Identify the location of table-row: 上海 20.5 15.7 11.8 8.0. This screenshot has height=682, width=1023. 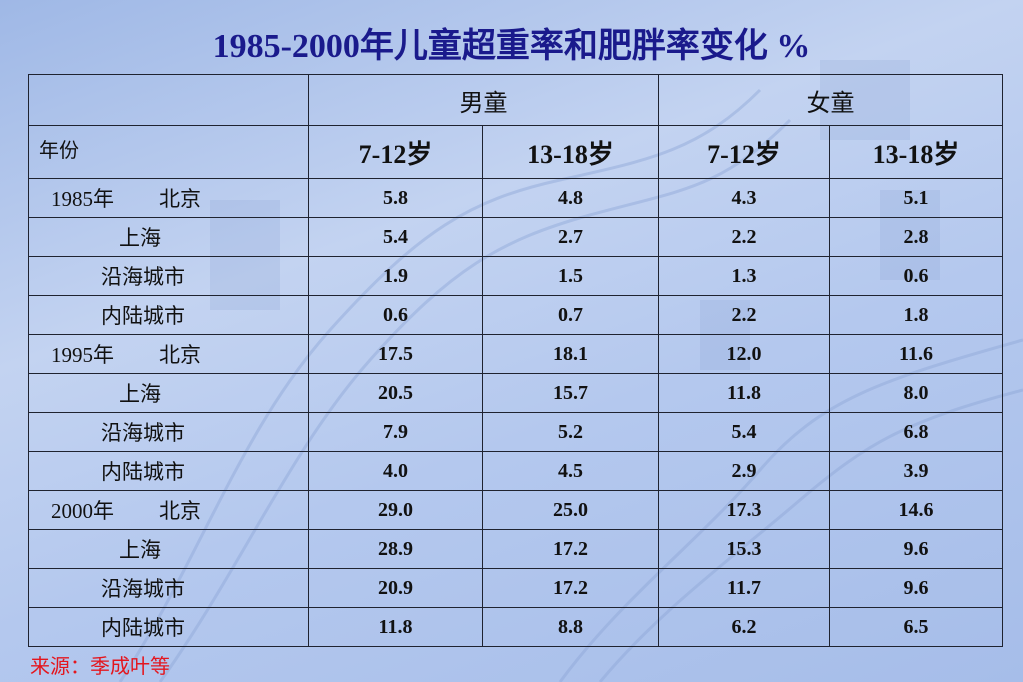
(515, 393).